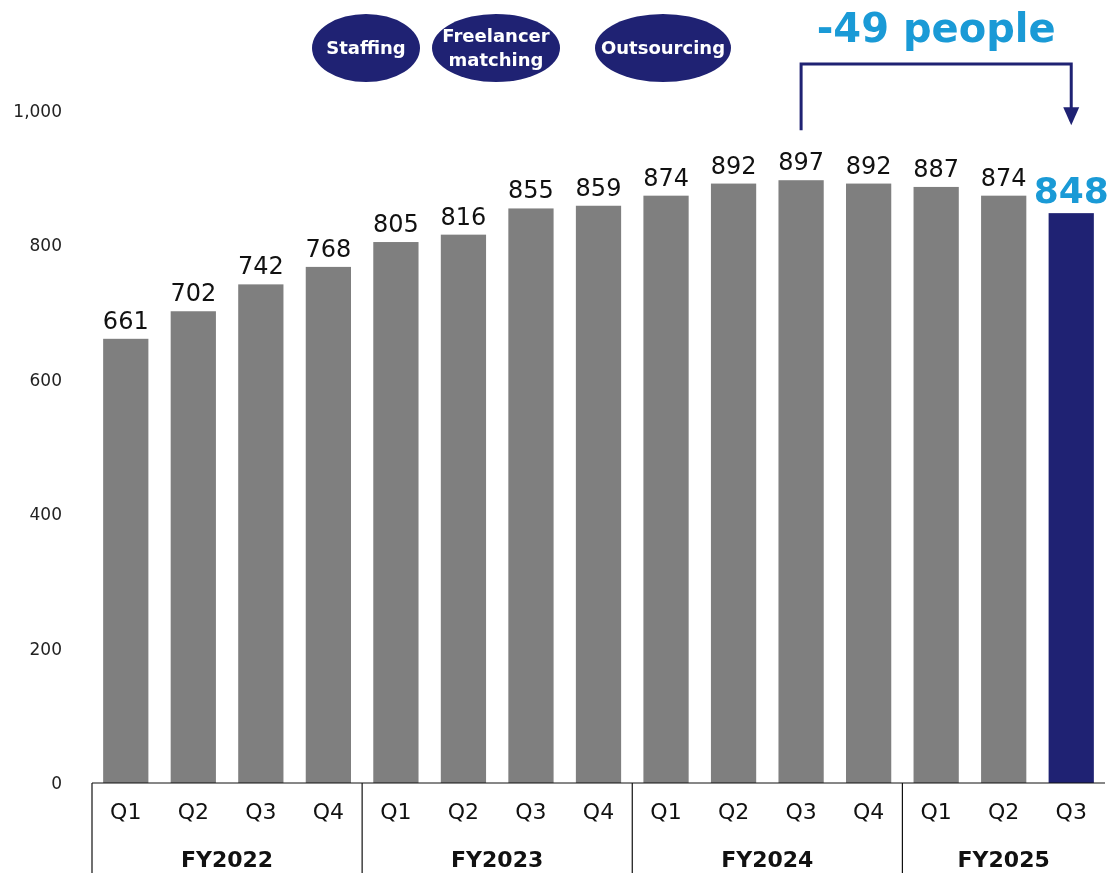 The height and width of the screenshot is (873, 1117). What do you see at coordinates (801, 162) in the screenshot?
I see `data-label: 897` at bounding box center [801, 162].